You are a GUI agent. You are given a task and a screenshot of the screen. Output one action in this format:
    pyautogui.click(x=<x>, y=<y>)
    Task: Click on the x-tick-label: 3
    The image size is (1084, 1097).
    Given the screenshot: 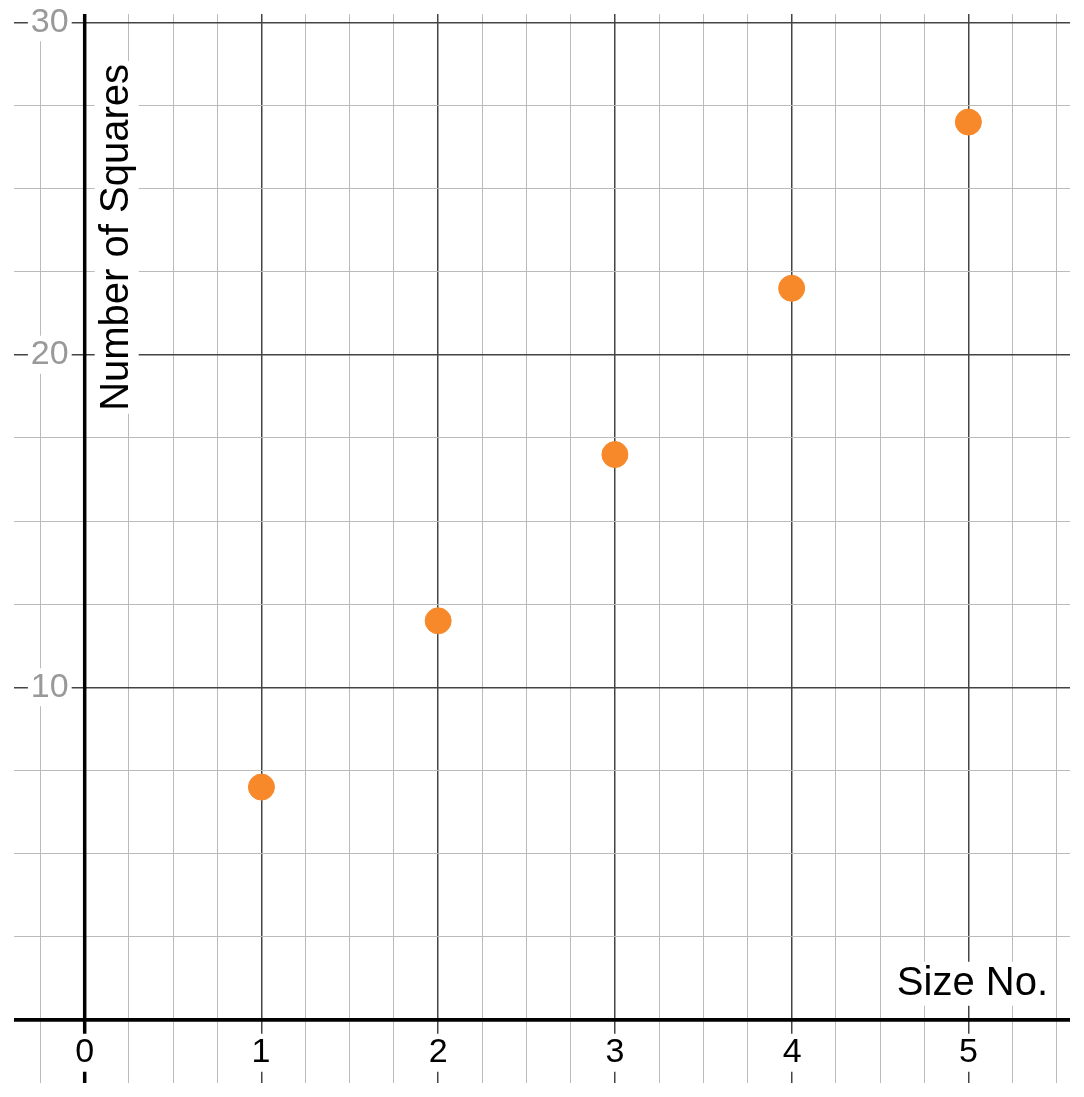 What is the action you would take?
    pyautogui.click(x=615, y=1050)
    